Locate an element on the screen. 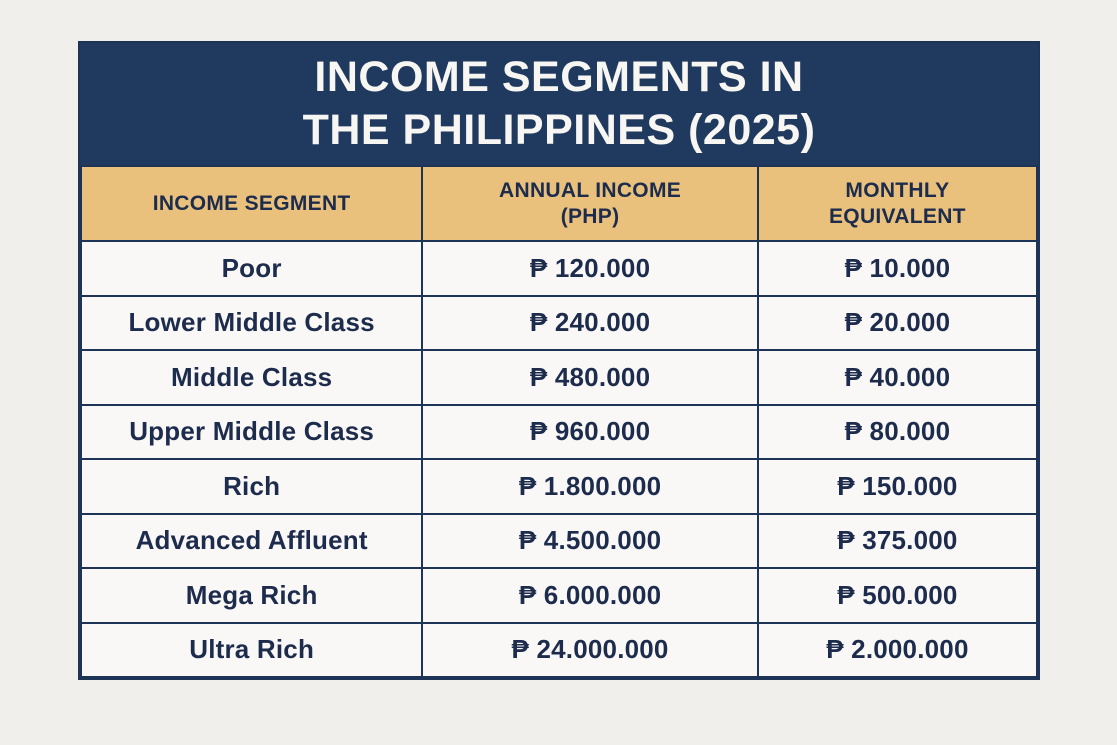 This screenshot has width=1117, height=745. annual-income-cell: ₱ 1.800.000 is located at coordinates (590, 486).